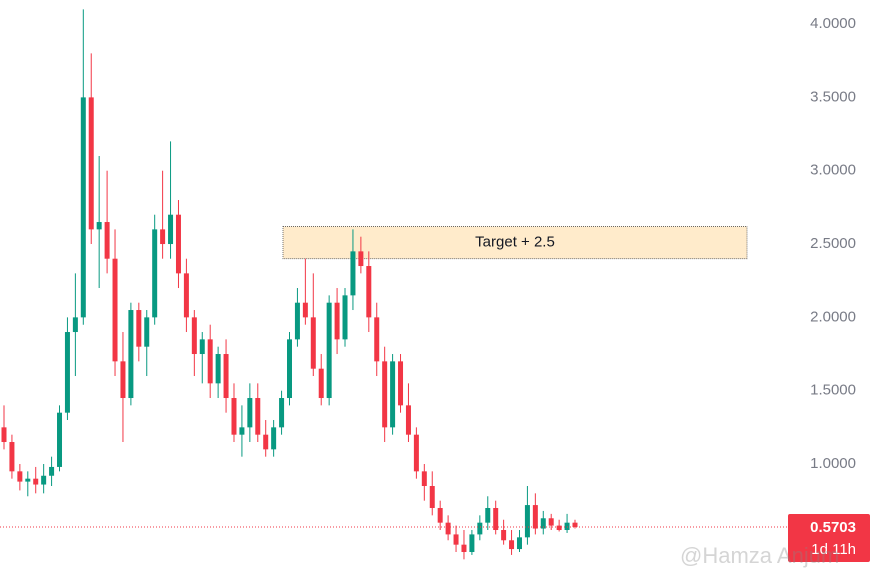 This screenshot has height=585, width=875. What do you see at coordinates (833, 390) in the screenshot?
I see `y-tick-label: 1.5000` at bounding box center [833, 390].